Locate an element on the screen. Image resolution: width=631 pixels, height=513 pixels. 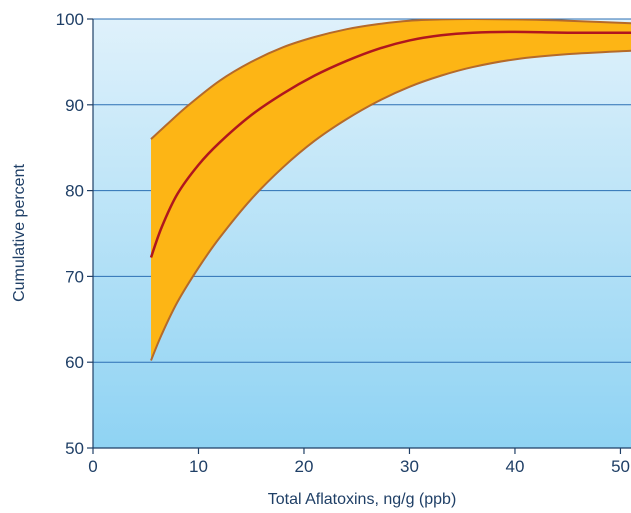
y-tick-label: 60 is located at coordinates (74, 362).